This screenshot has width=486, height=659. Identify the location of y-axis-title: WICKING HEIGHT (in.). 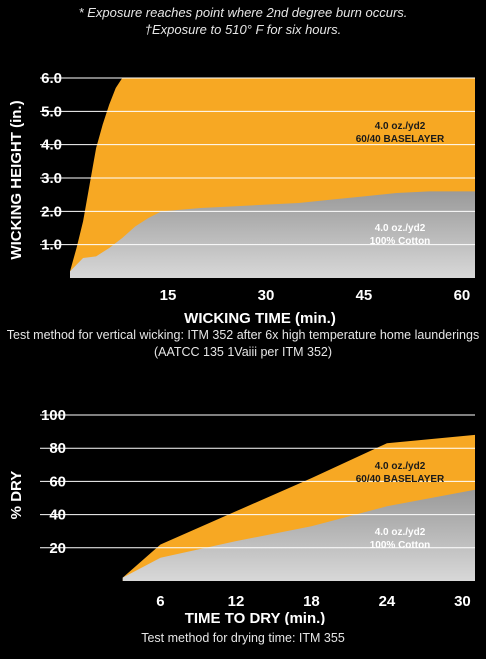
(16, 179).